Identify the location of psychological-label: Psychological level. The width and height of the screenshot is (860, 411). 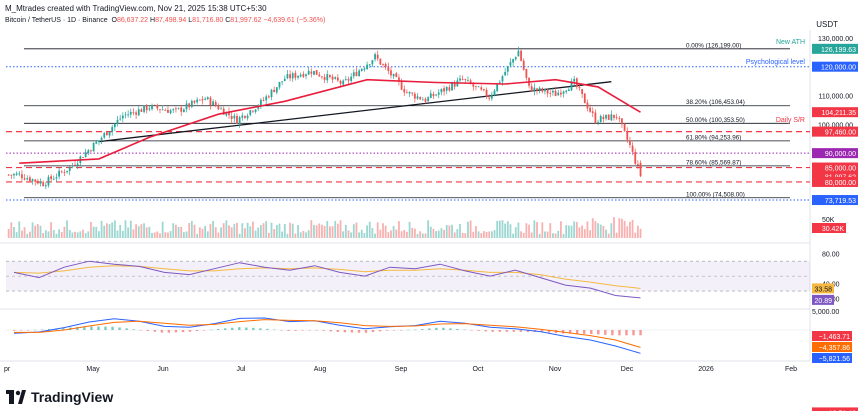
(776, 62).